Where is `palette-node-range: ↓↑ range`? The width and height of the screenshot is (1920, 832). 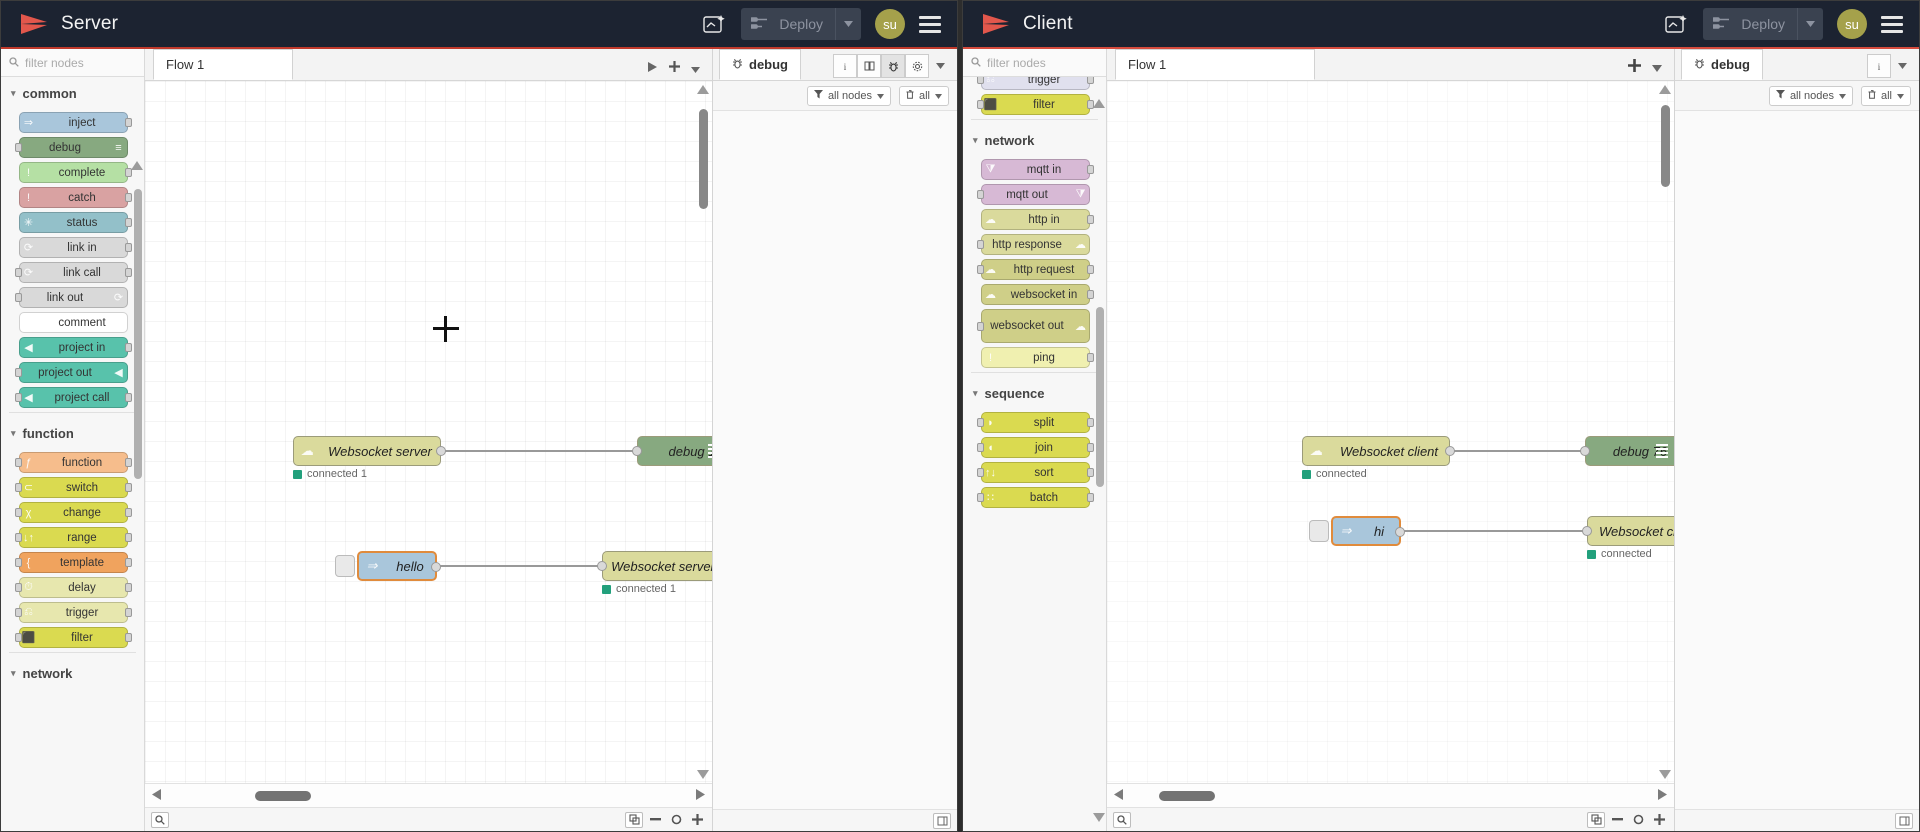
palette-node-range: ↓↑ range is located at coordinates (73, 537).